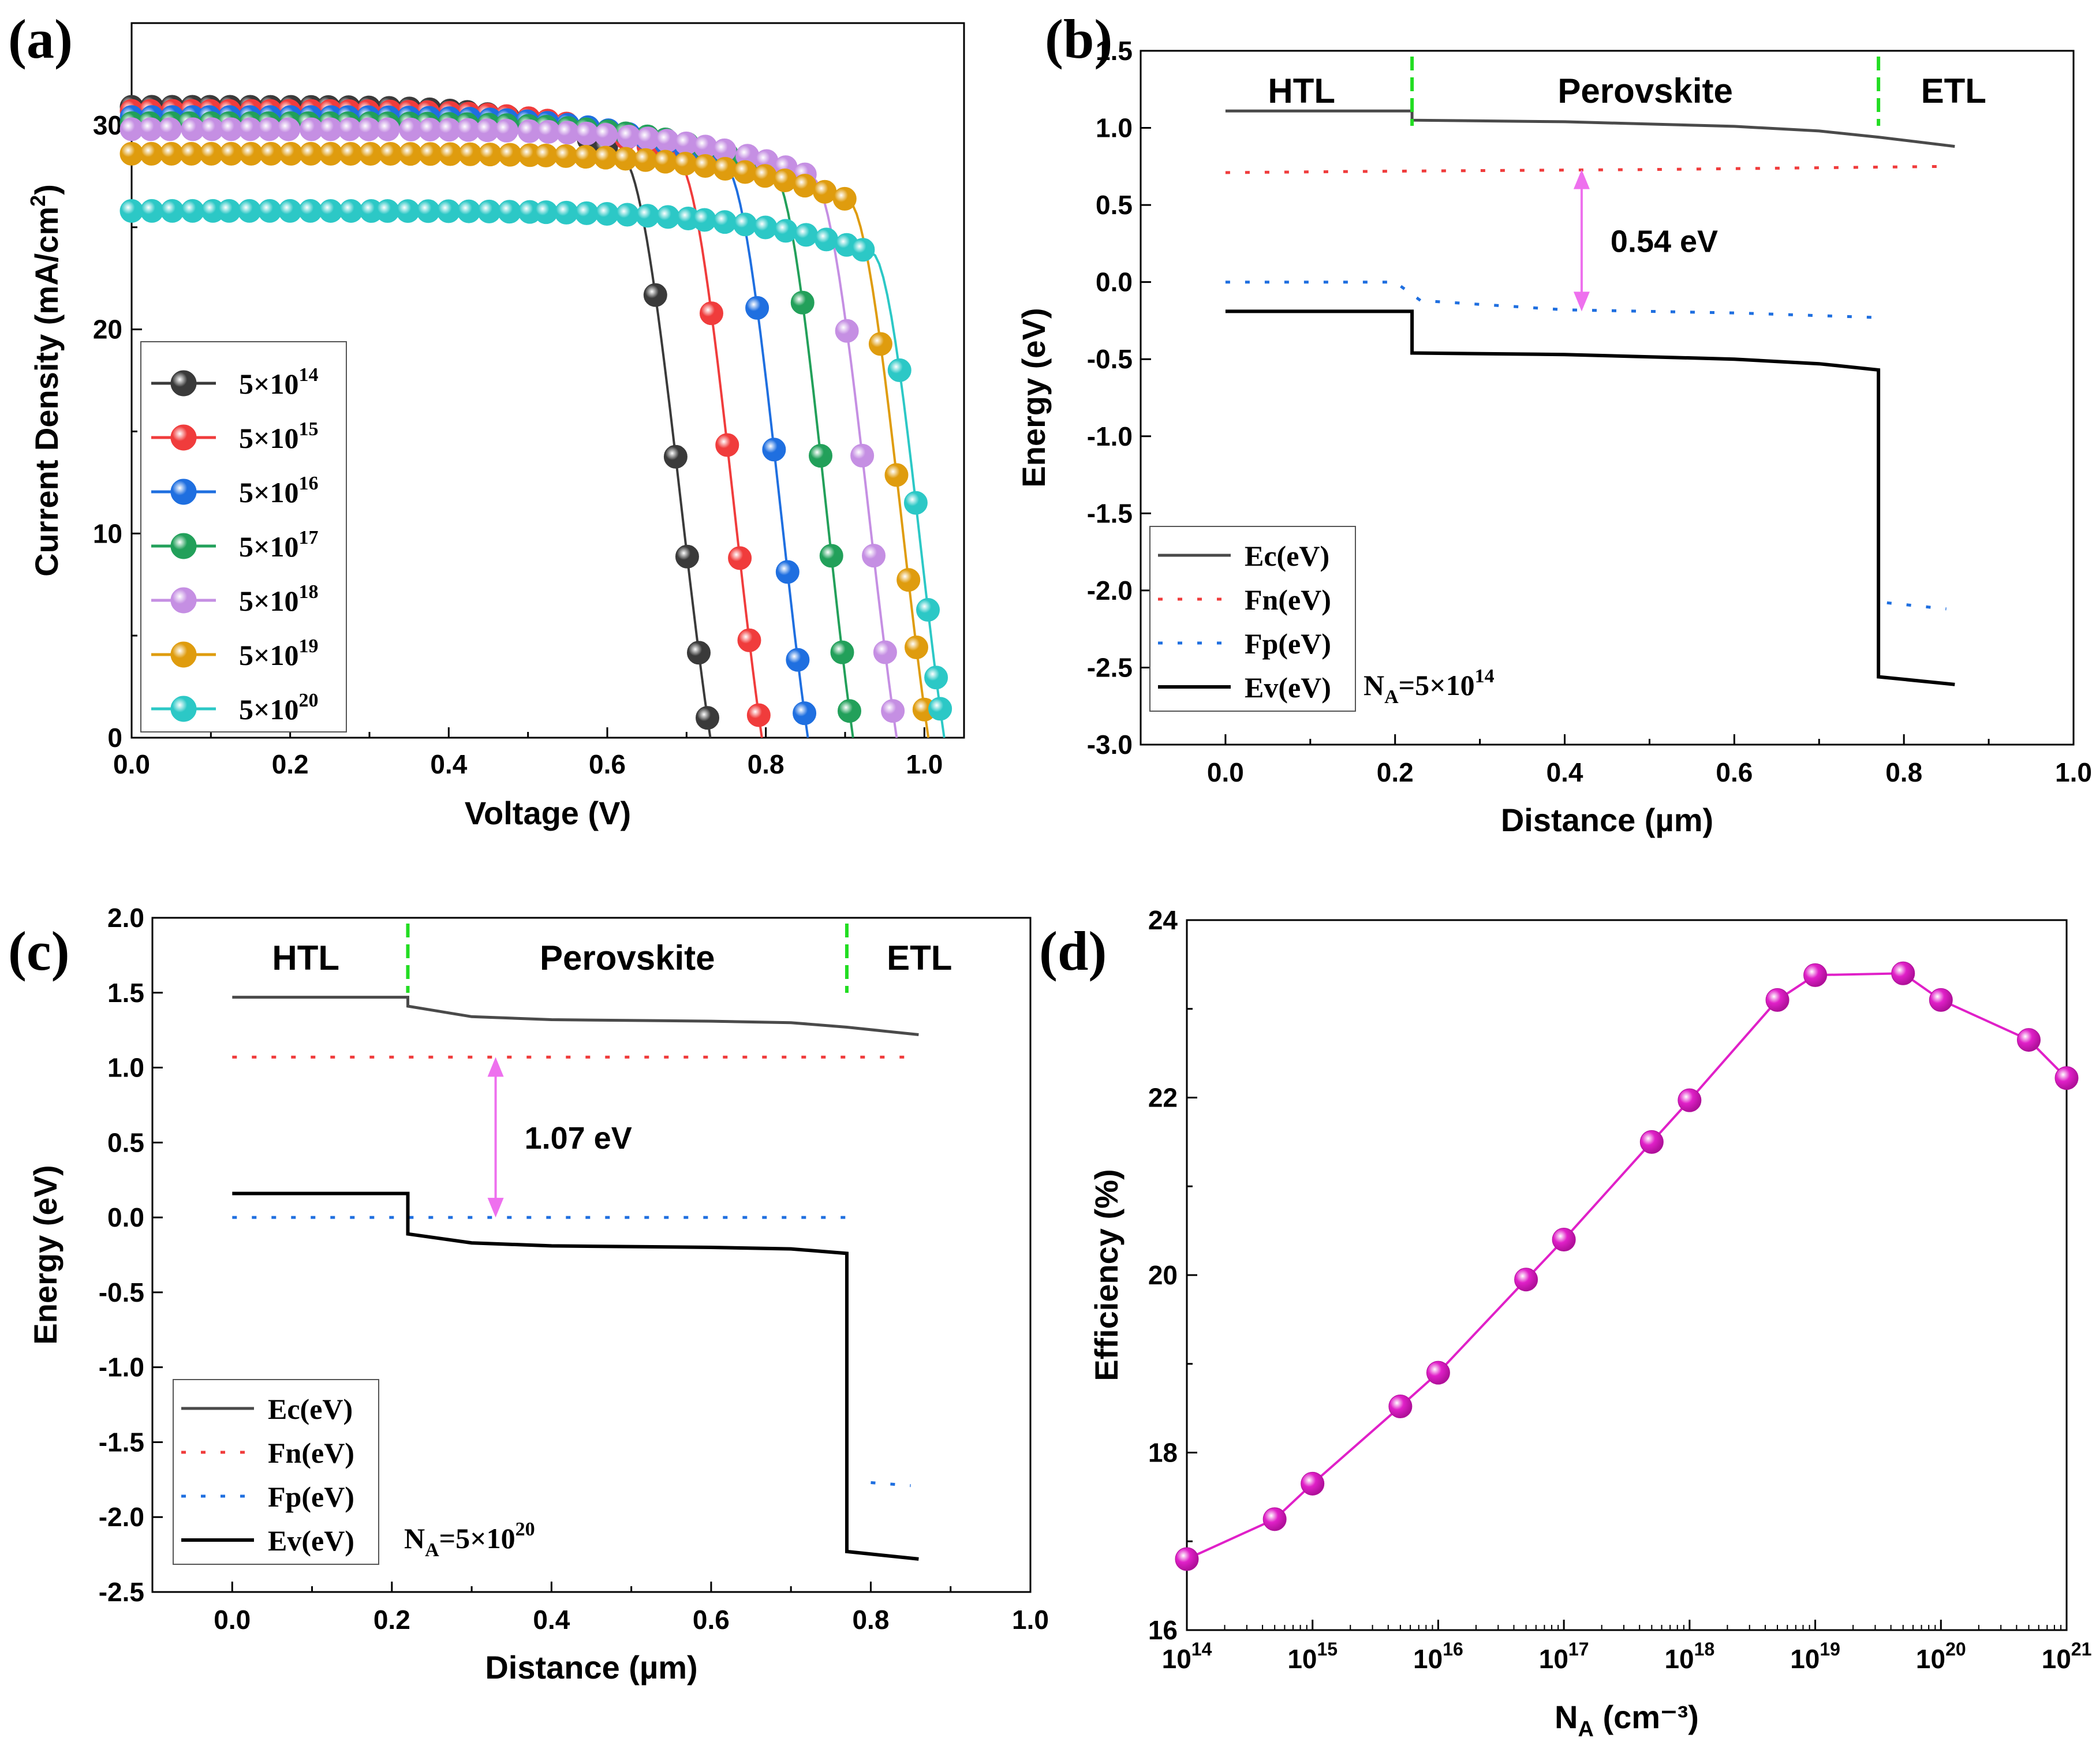 The height and width of the screenshot is (1764, 2092). What do you see at coordinates (495, 1208) in the screenshot?
I see `gap-arrow-head-bottom` at bounding box center [495, 1208].